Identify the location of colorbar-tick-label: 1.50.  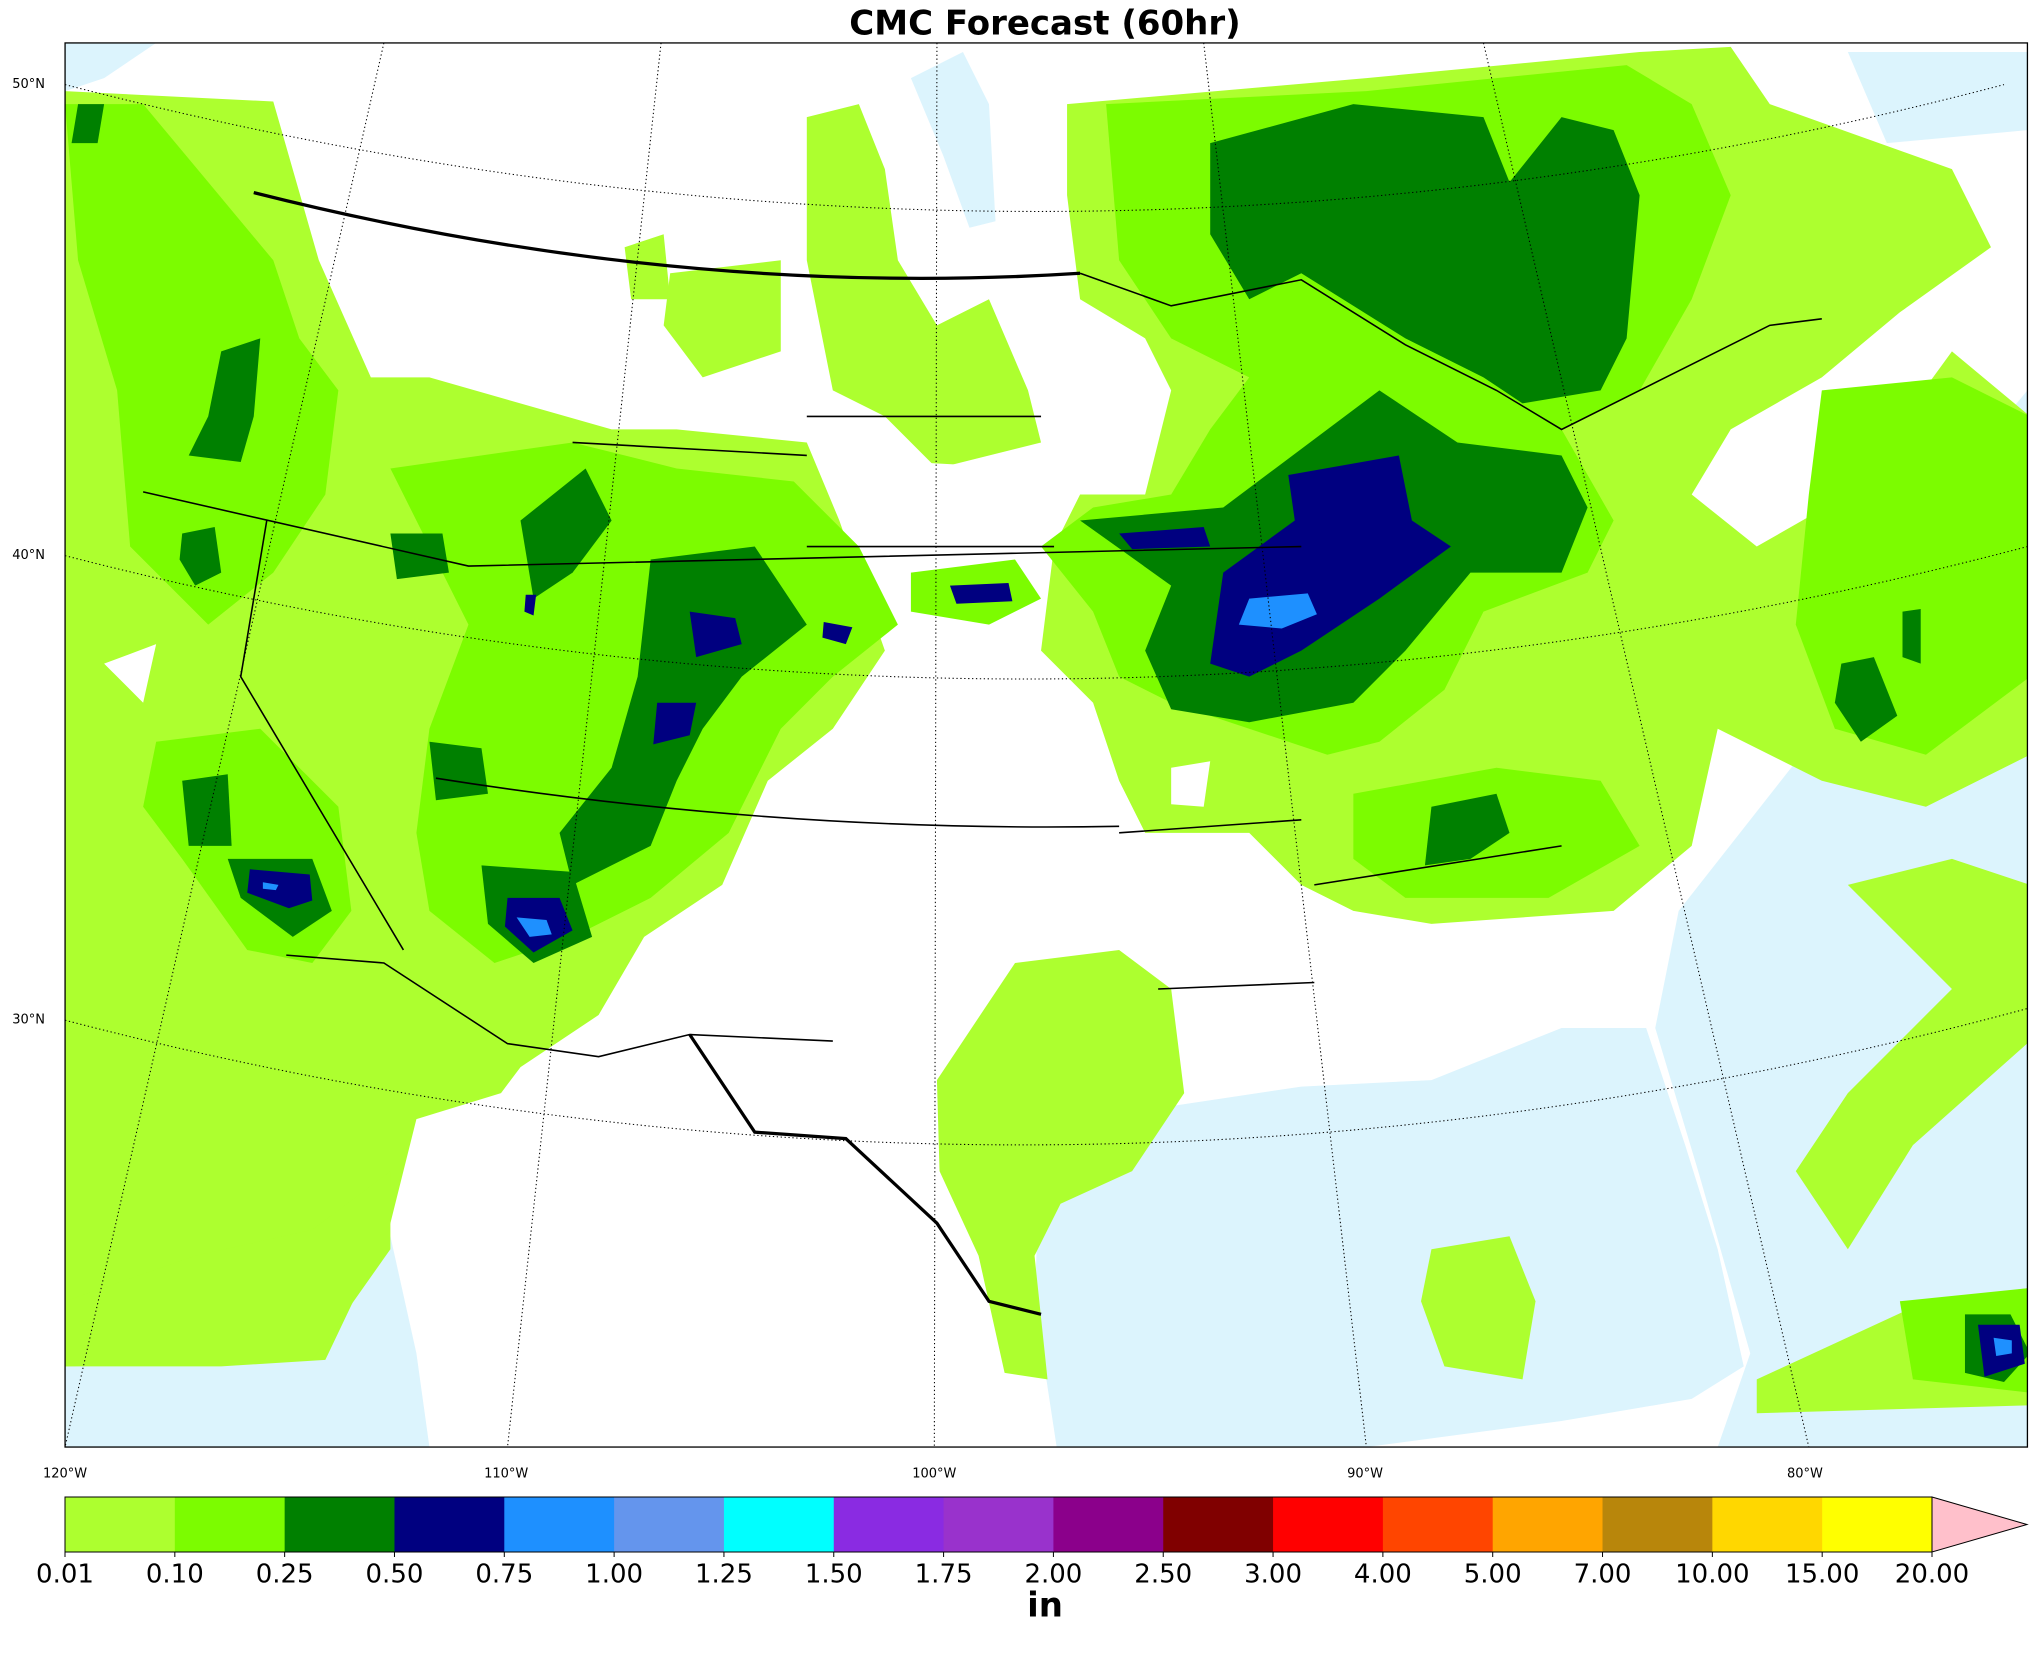
(834, 1575).